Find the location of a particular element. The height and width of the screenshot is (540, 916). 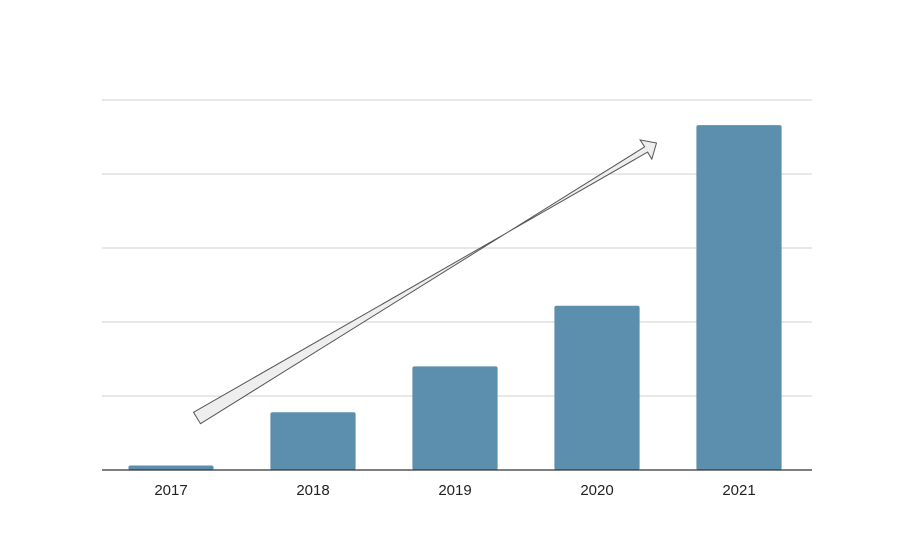

bar-2020 is located at coordinates (597, 387).